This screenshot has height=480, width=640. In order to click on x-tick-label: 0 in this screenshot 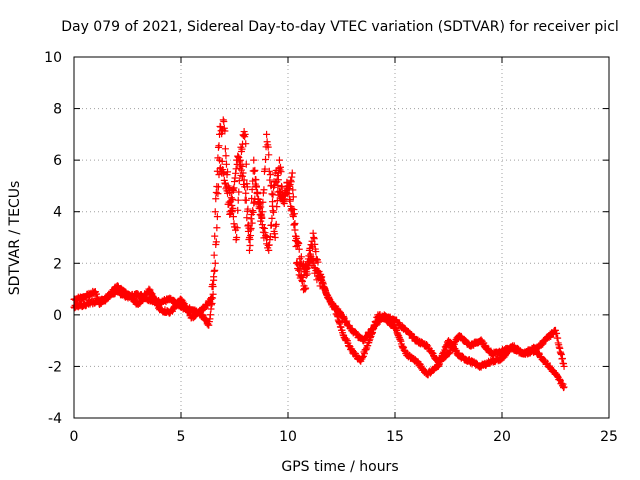, I will do `click(74, 437)`.